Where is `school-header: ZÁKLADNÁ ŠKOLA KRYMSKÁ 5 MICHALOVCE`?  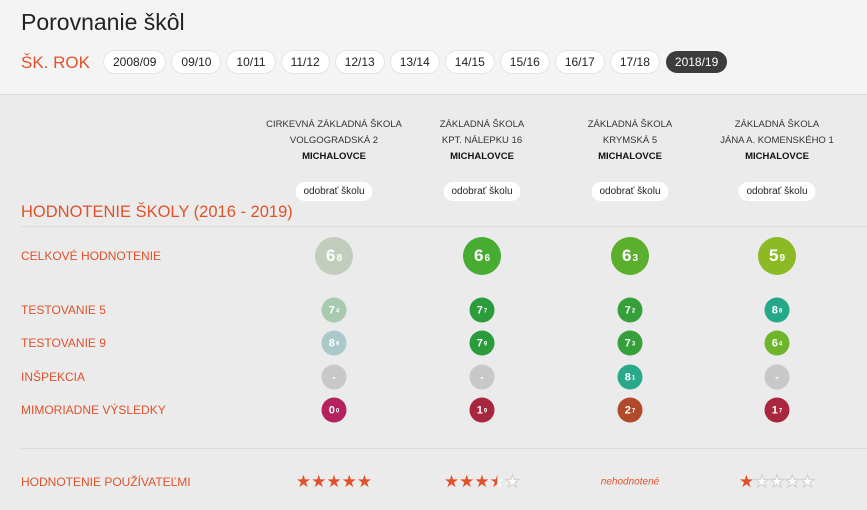 school-header: ZÁKLADNÁ ŠKOLA KRYMSKÁ 5 MICHALOVCE is located at coordinates (630, 141).